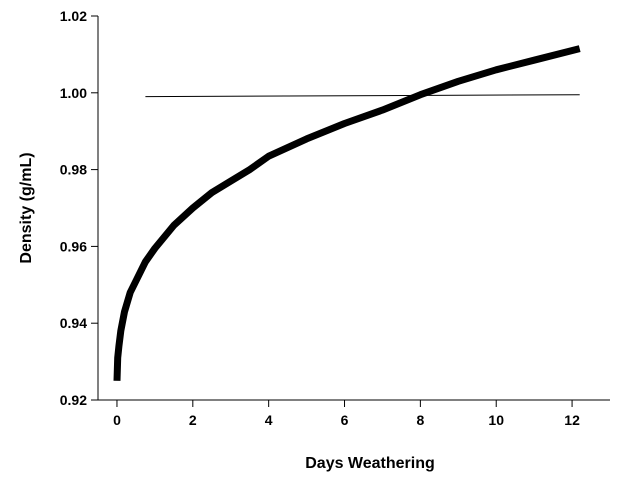 The height and width of the screenshot is (477, 627). Describe the element at coordinates (73, 323) in the screenshot. I see `y-tick-label: 0.94` at that location.